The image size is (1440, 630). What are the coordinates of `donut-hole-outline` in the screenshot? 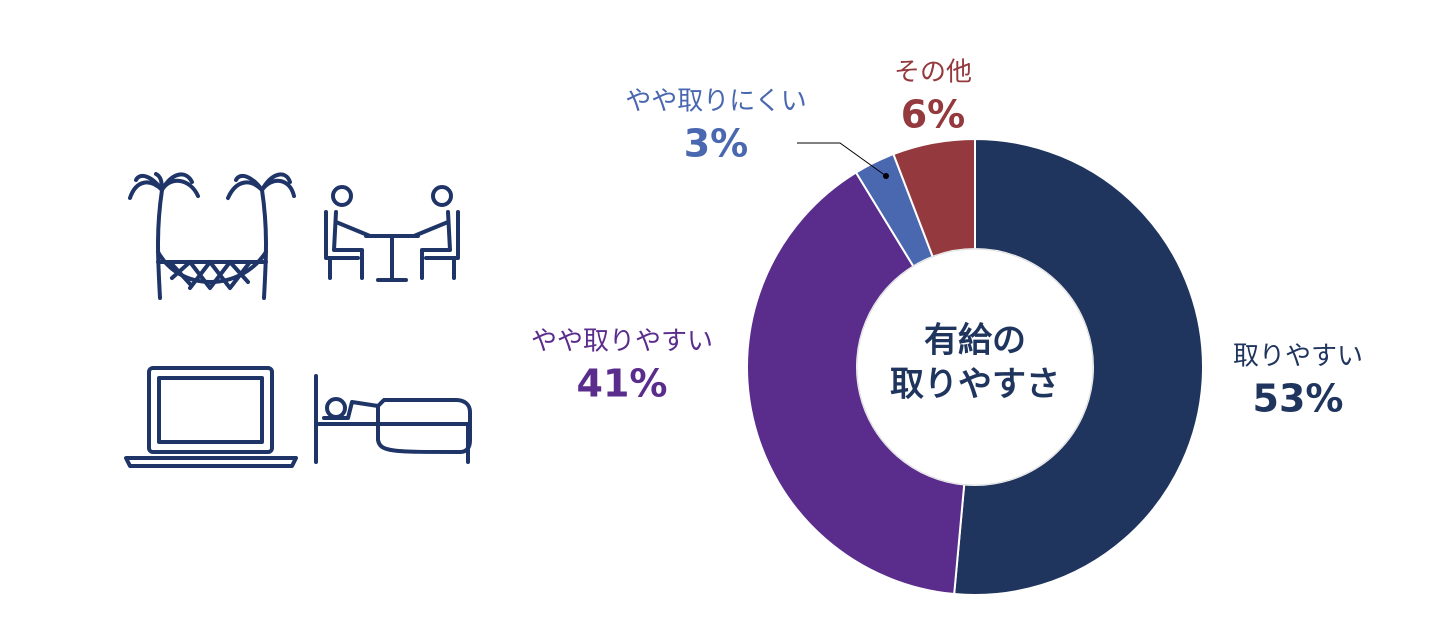 It's located at (975, 367).